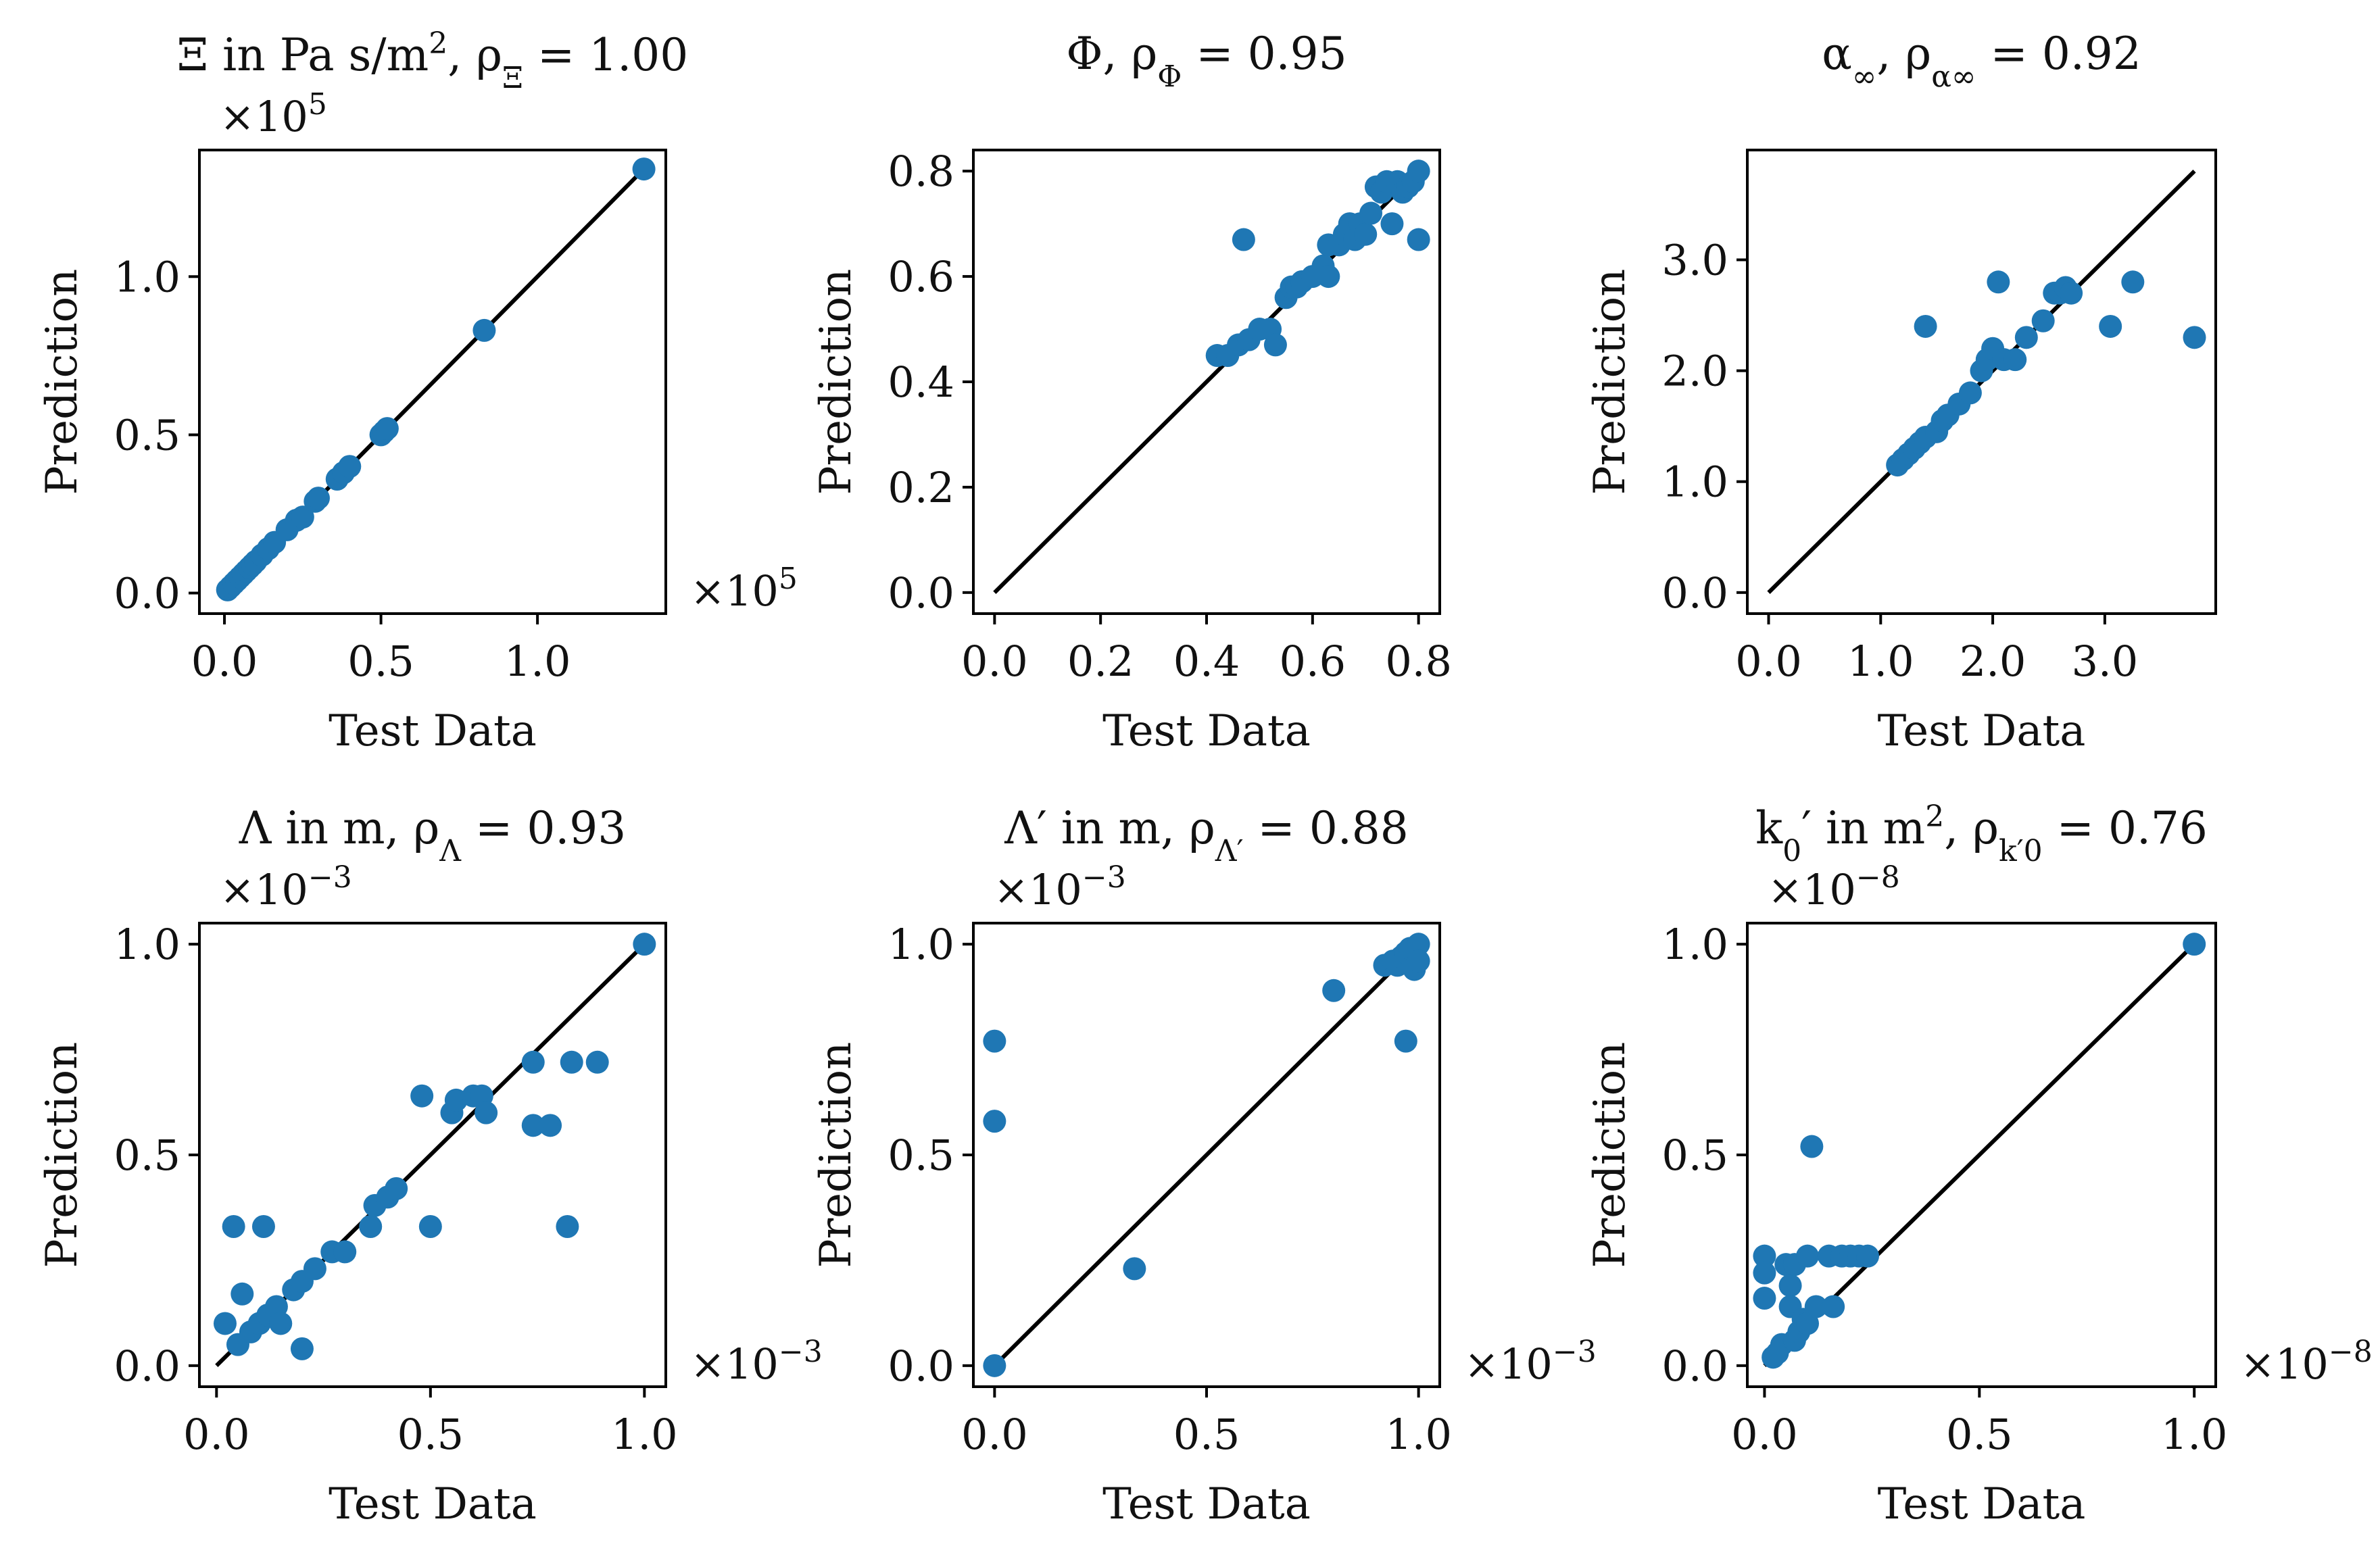 The height and width of the screenshot is (1557, 2380). Describe the element at coordinates (1864, 76) in the screenshot. I see `text-part: ∞` at that location.